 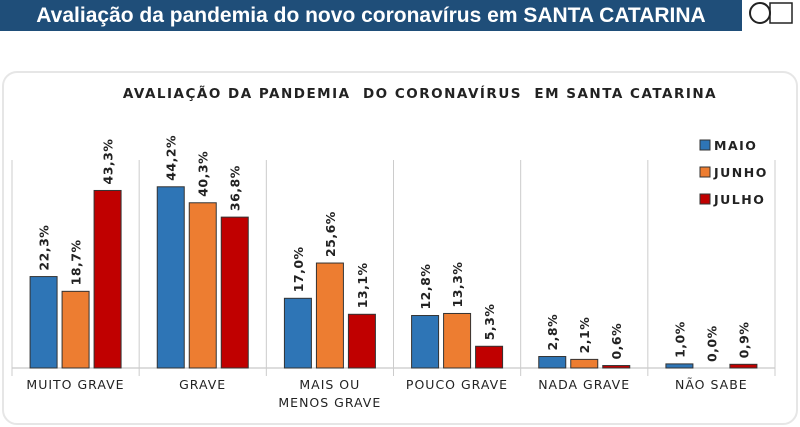 I want to click on logo, so click(x=771, y=13).